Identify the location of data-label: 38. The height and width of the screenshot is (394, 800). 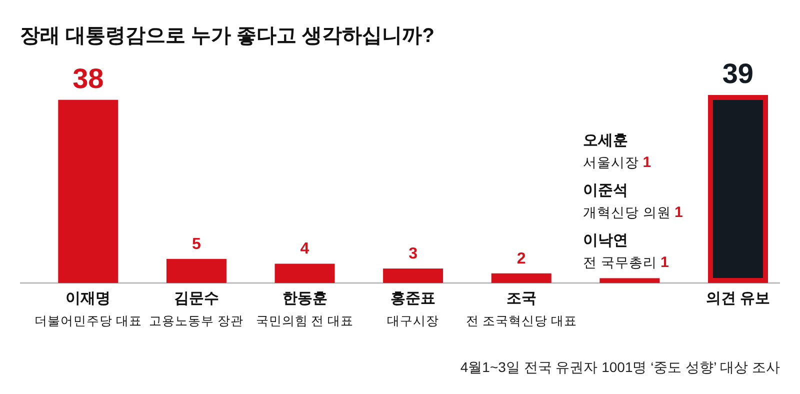
(88, 78).